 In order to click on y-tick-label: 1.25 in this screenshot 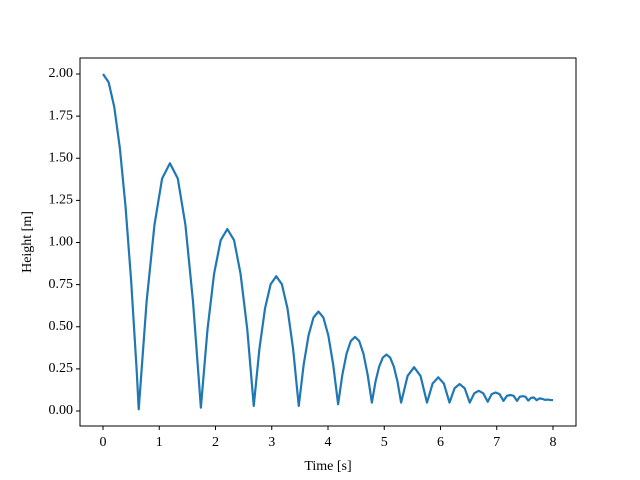, I will do `click(61, 200)`.